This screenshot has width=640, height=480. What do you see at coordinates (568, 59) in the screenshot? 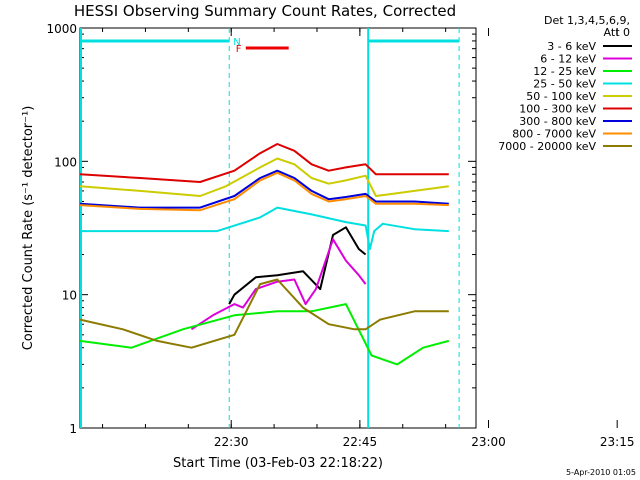
I see `legend-entry: 6 - 12 keV` at bounding box center [568, 59].